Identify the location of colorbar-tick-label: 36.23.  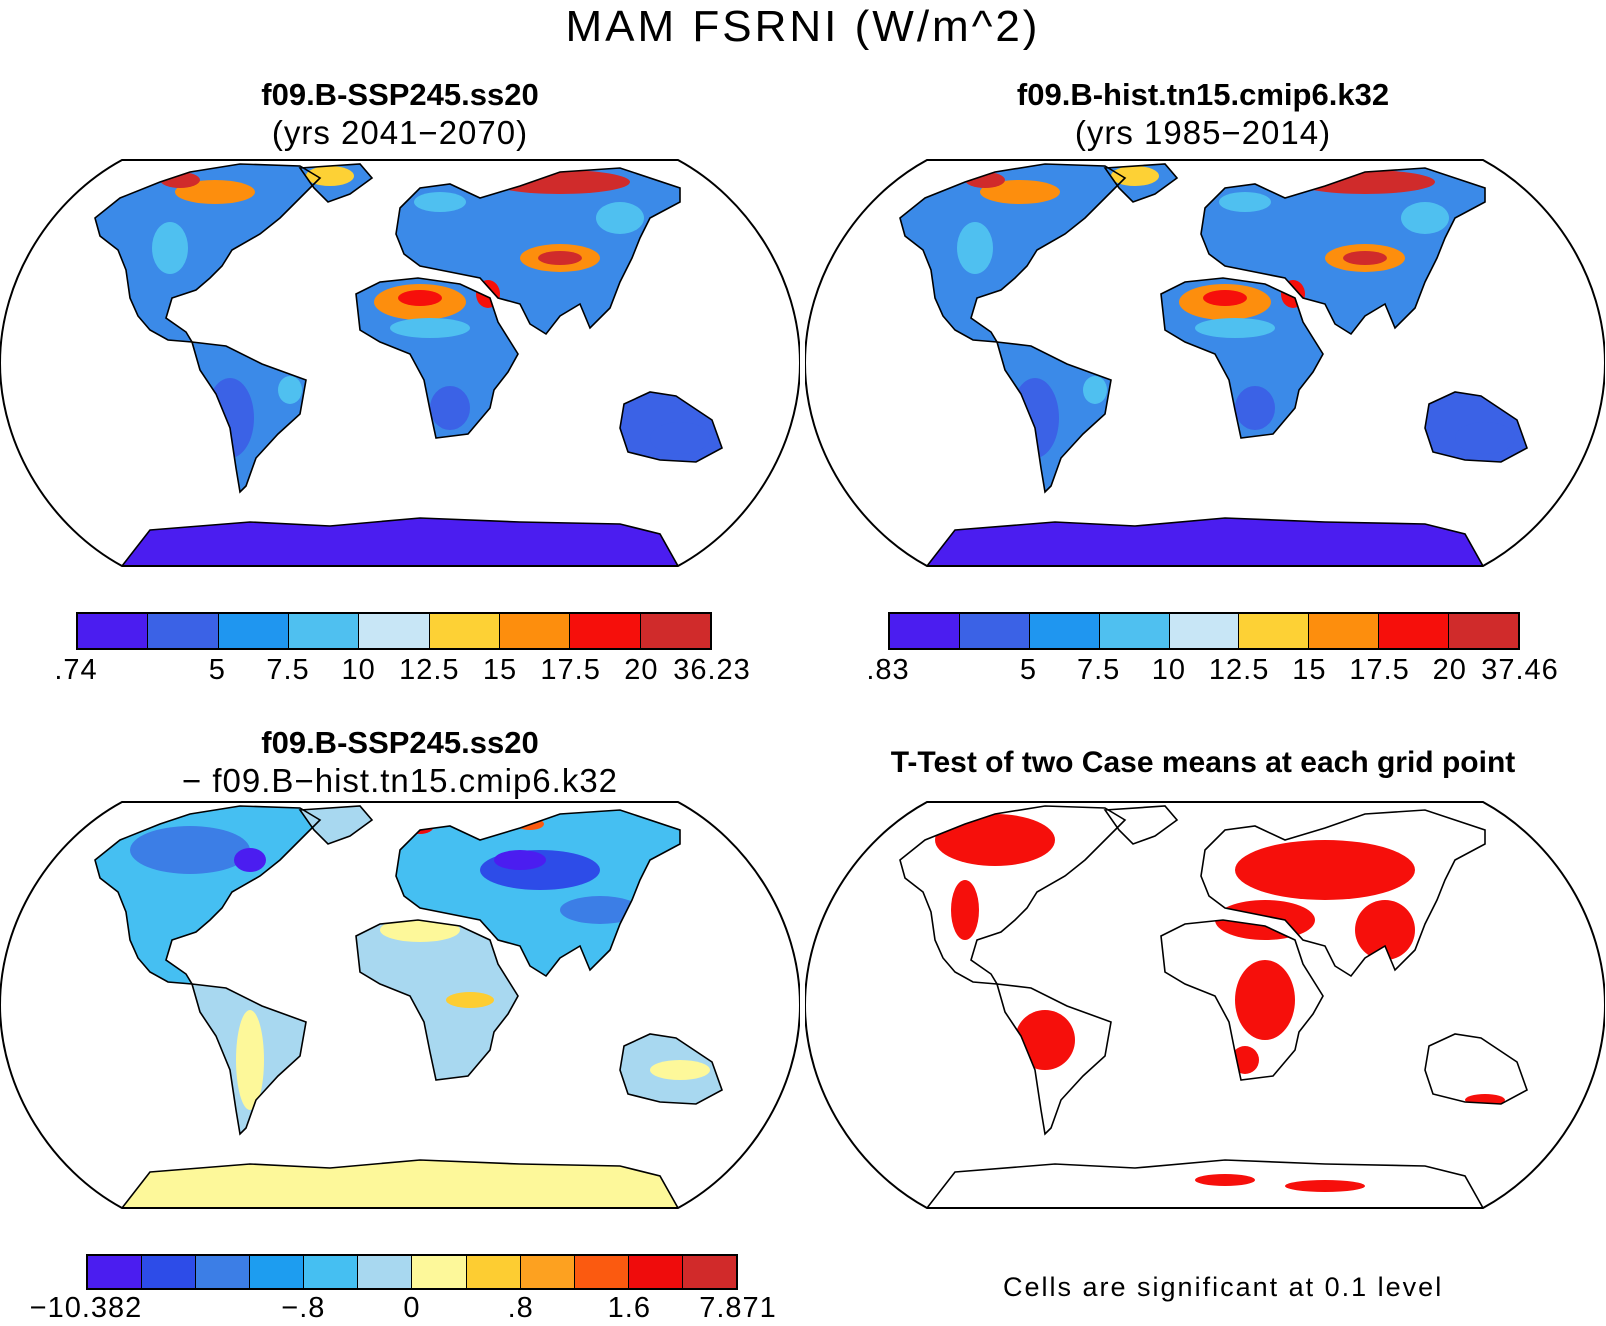
(712, 670).